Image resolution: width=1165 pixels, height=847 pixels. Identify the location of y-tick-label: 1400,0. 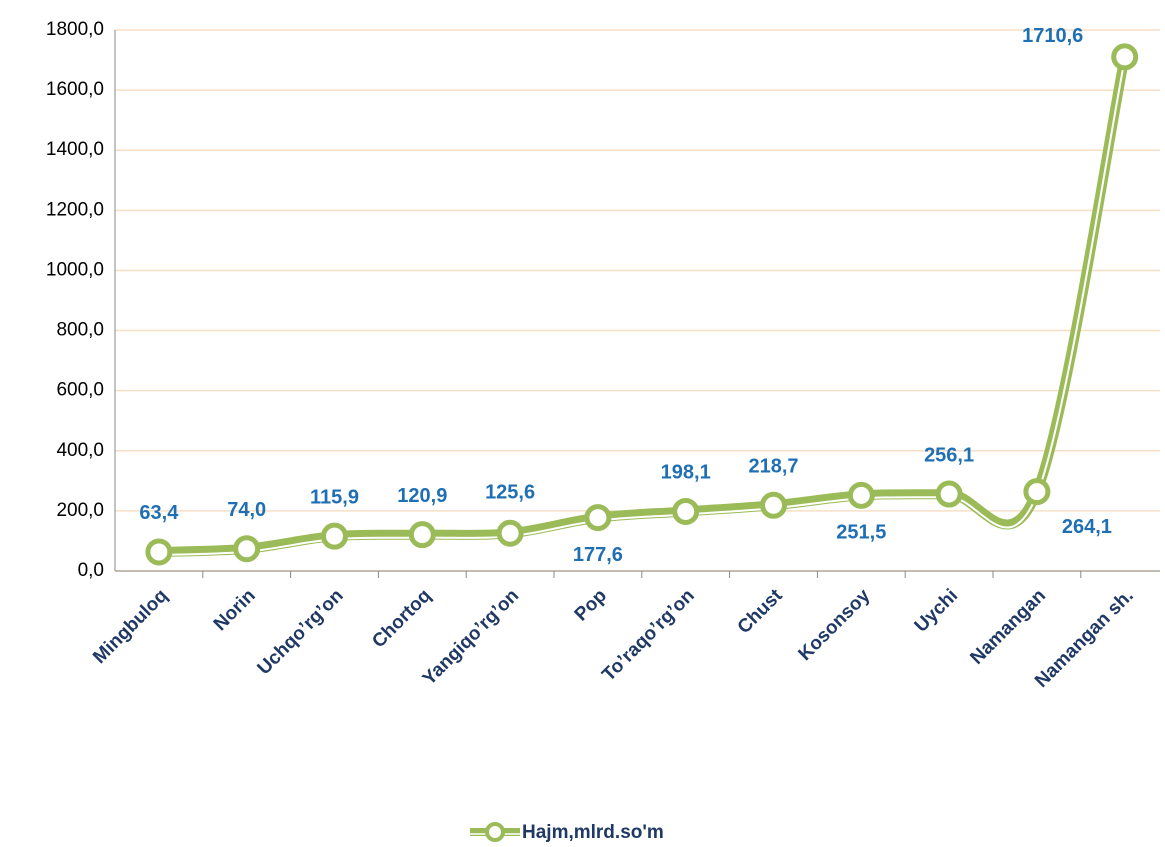
(75, 149).